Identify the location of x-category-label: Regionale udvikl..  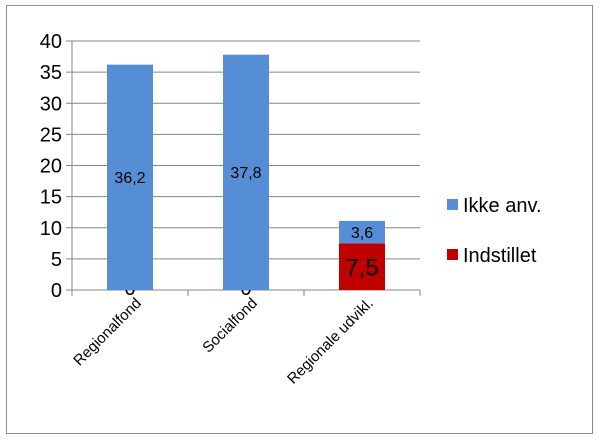
(330, 341).